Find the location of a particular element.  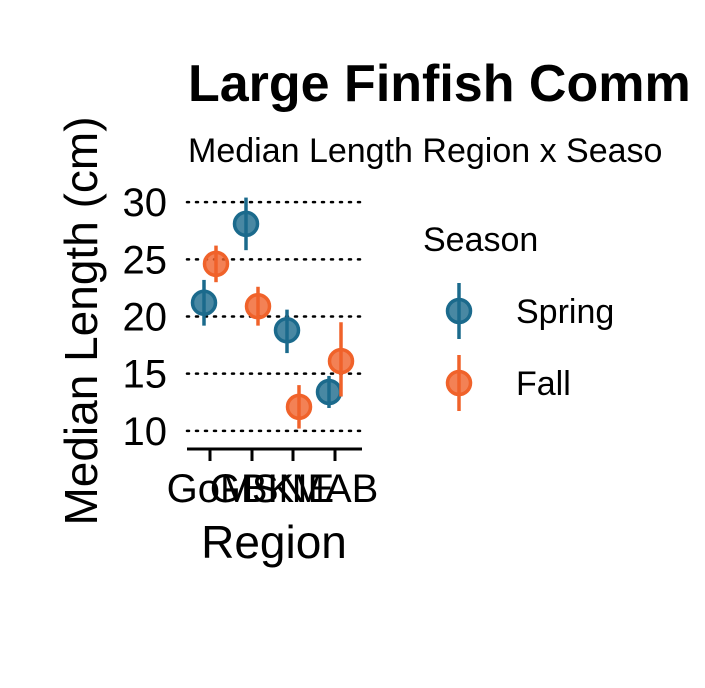

legend-item-spring: Spring is located at coordinates (529, 311).